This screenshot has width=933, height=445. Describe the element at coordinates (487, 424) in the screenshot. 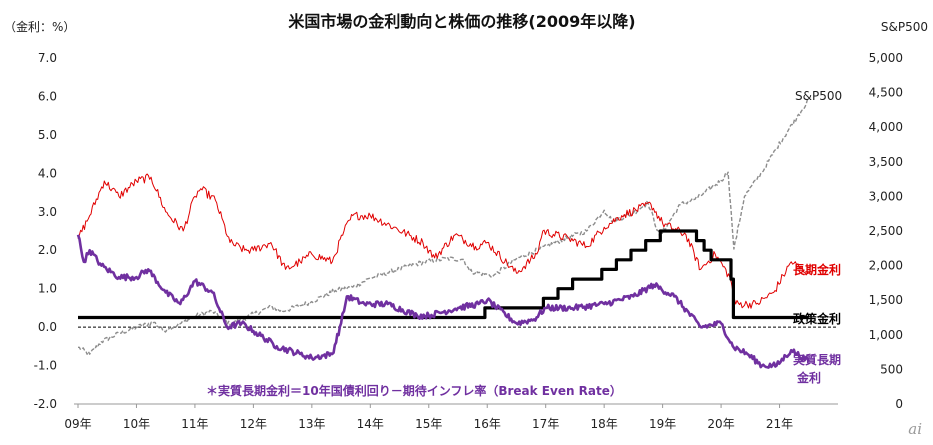

I see `x-tick-label: 16年` at that location.